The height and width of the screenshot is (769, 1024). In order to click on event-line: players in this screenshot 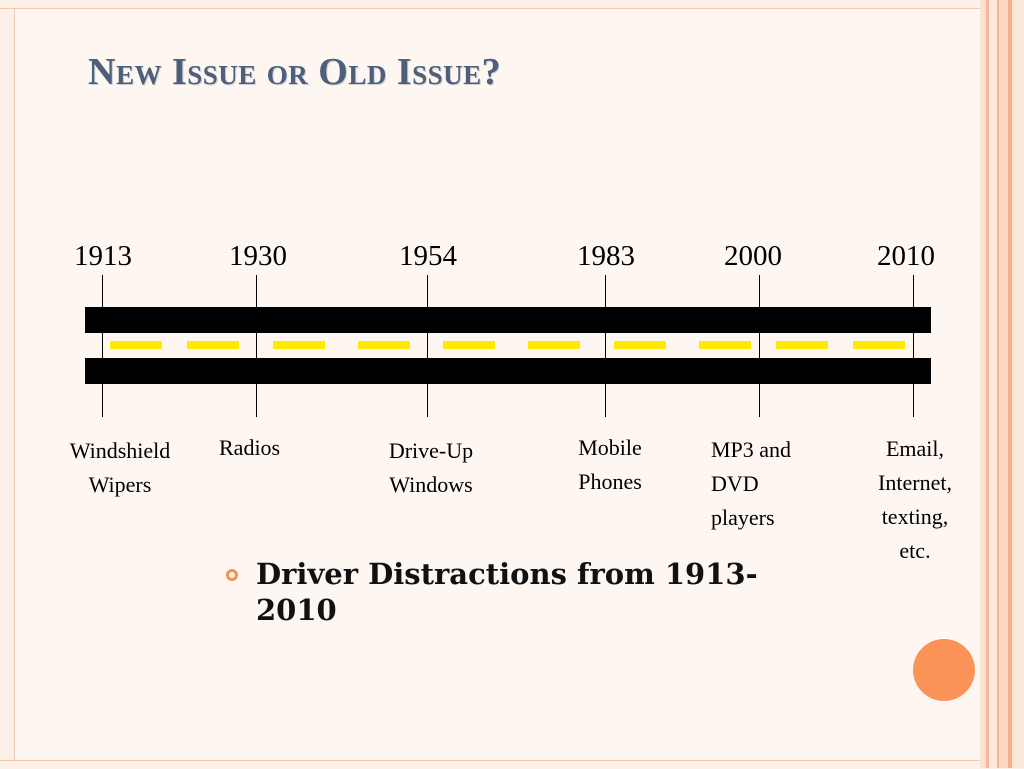, I will do `click(743, 517)`.